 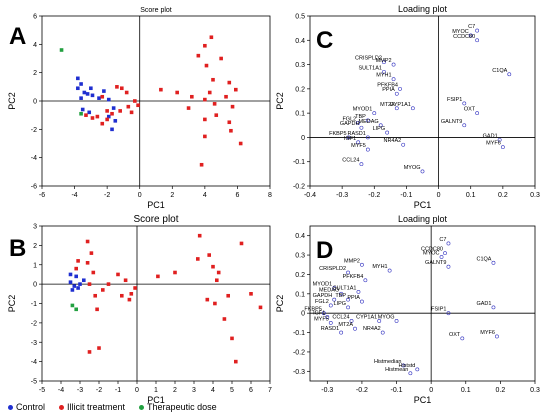 I want to click on x-tick-label: -0.3, so click(x=342, y=195).